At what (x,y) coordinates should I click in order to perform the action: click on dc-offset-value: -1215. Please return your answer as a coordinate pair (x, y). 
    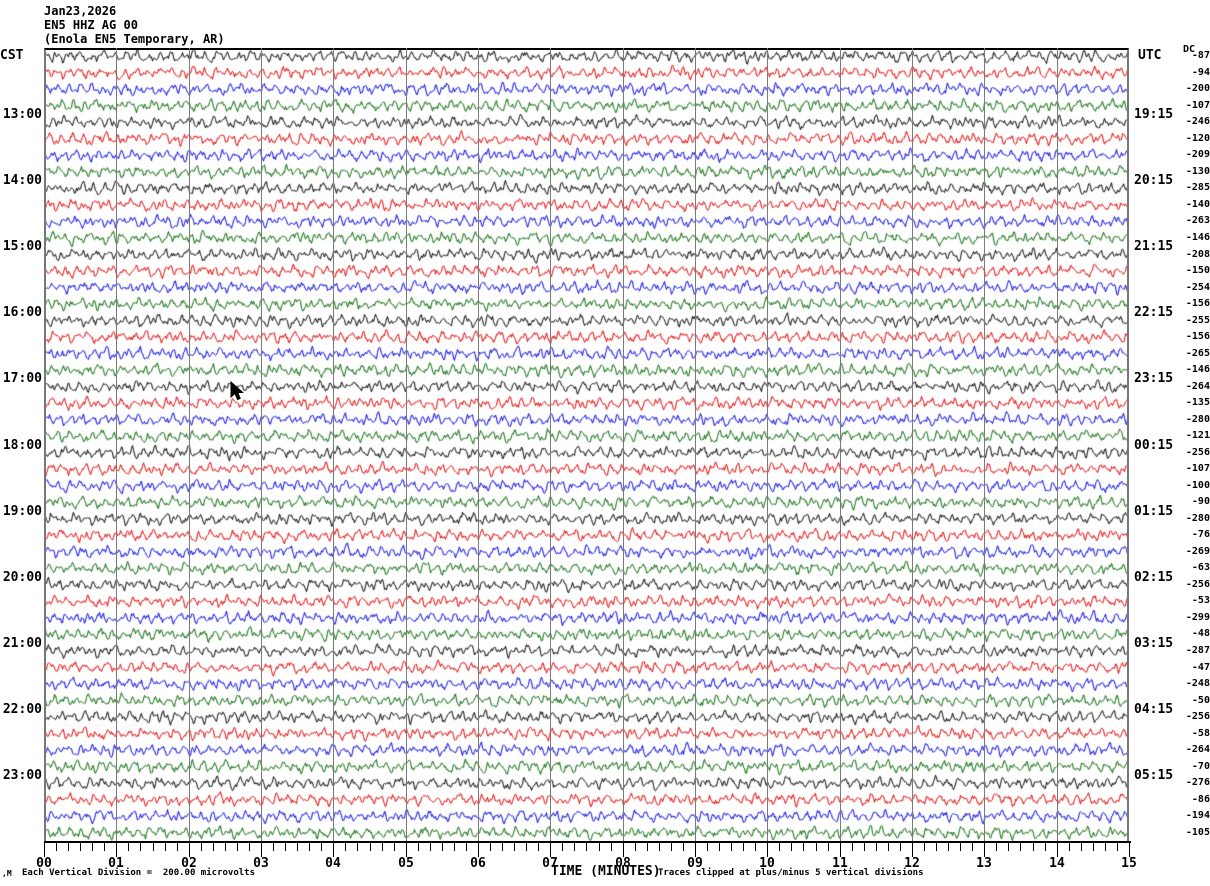
    Looking at the image, I should click on (1197, 436).